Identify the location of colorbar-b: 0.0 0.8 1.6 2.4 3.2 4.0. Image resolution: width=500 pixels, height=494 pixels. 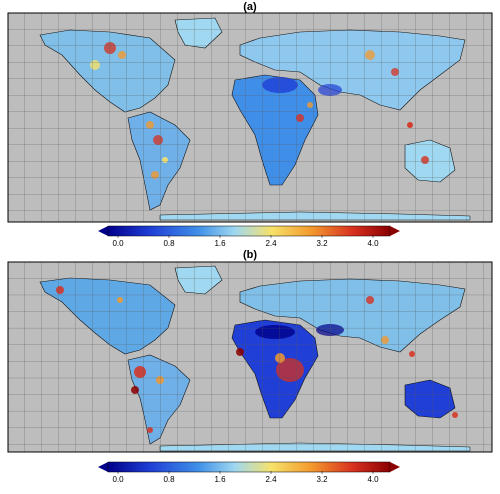
(249, 472).